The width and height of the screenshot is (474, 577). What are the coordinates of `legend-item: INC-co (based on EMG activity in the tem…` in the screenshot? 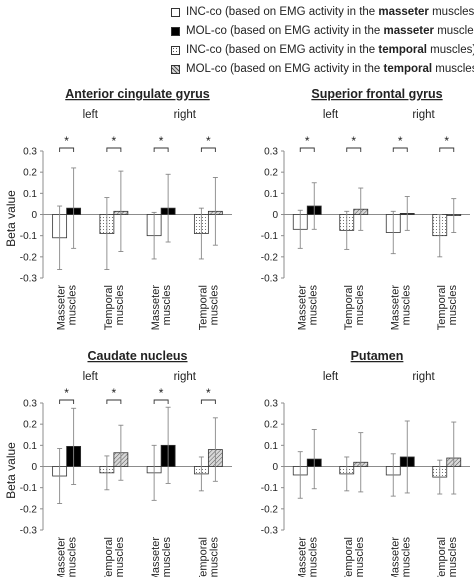 It's located at (322, 50).